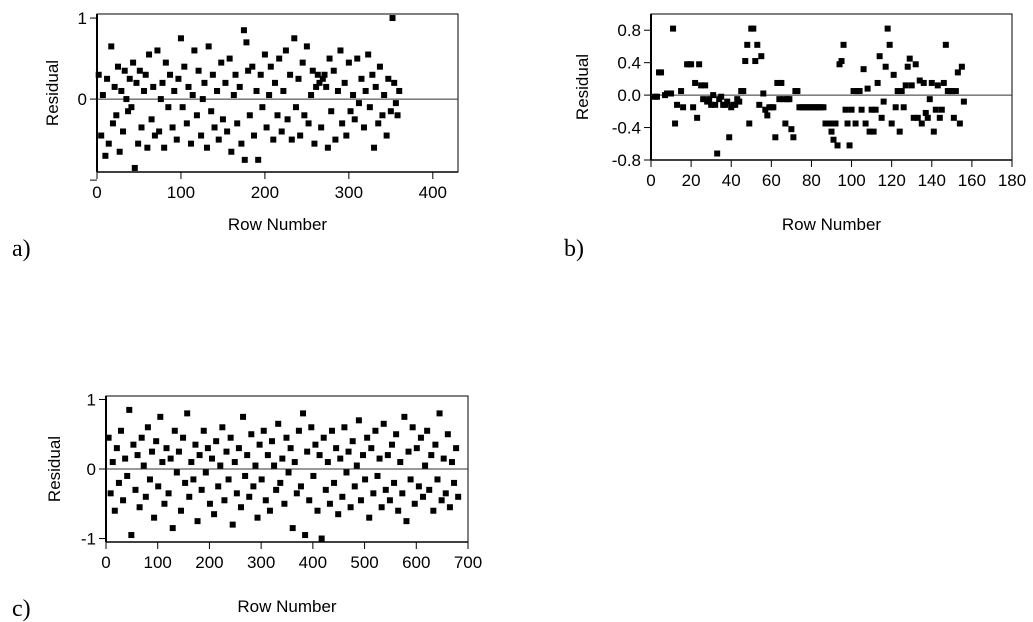  I want to click on x-tick-label: 160, so click(972, 180).